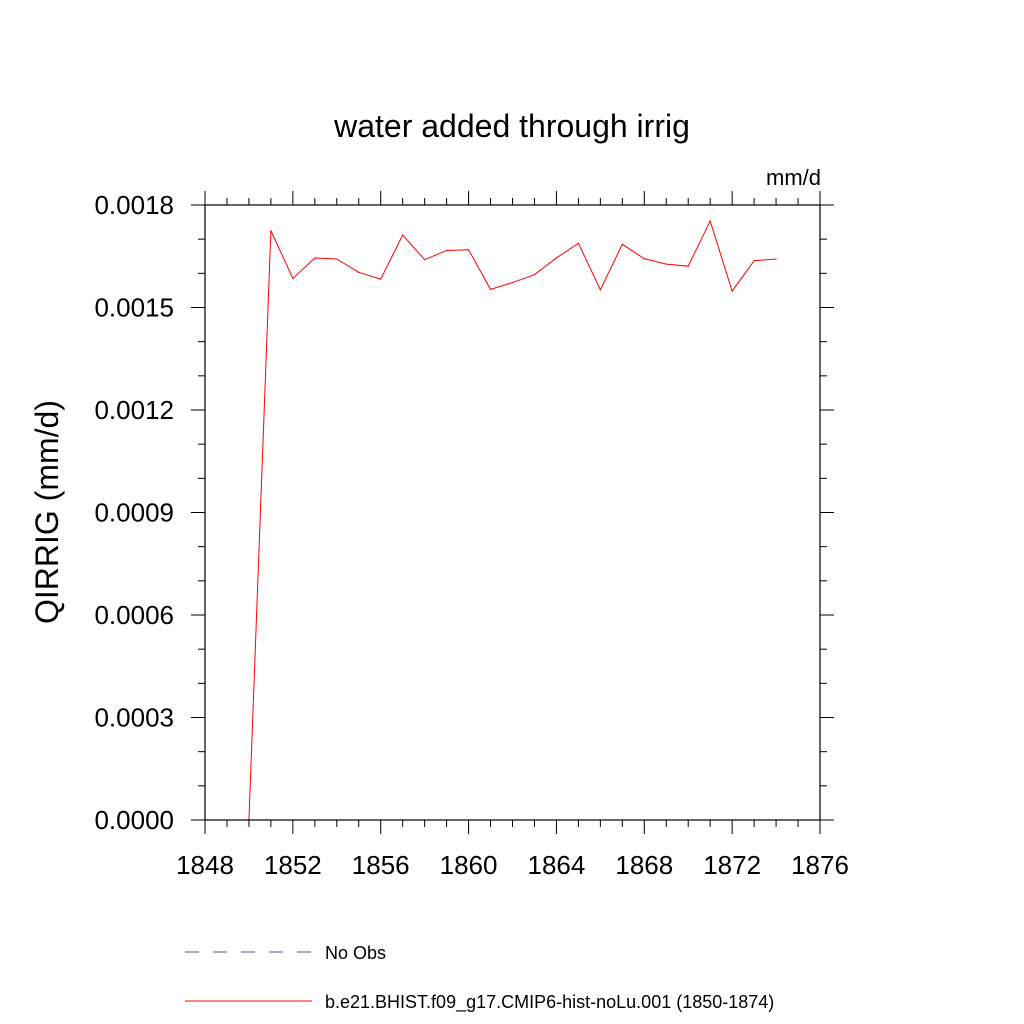  Describe the element at coordinates (644, 865) in the screenshot. I see `x-tick-label: 1868` at that location.